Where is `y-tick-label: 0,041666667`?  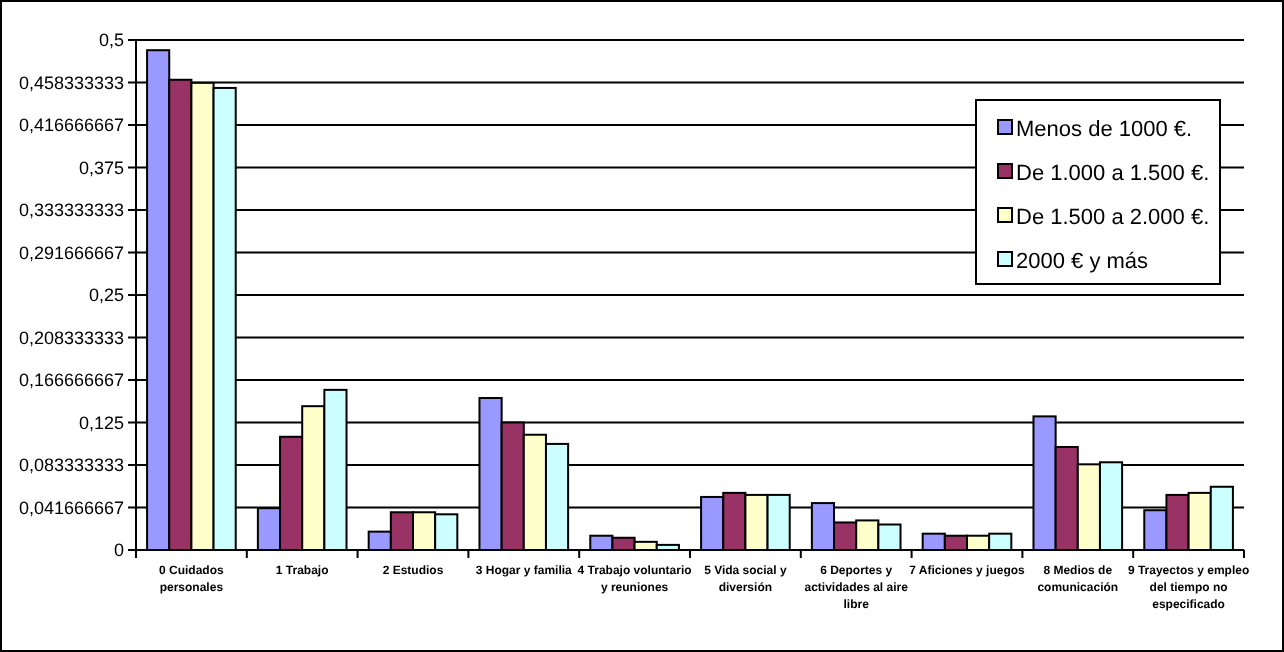
y-tick-label: 0,041666667 is located at coordinates (71, 507).